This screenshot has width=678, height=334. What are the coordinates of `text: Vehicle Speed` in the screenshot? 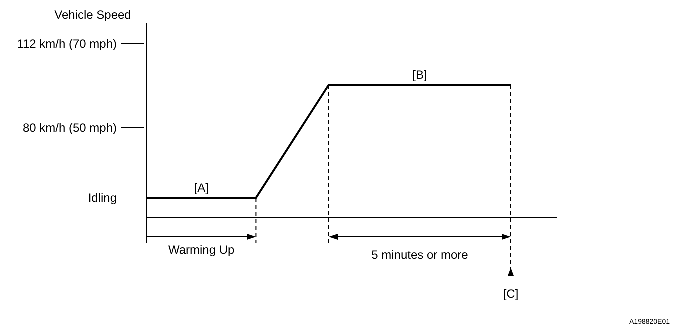 It's located at (93, 15).